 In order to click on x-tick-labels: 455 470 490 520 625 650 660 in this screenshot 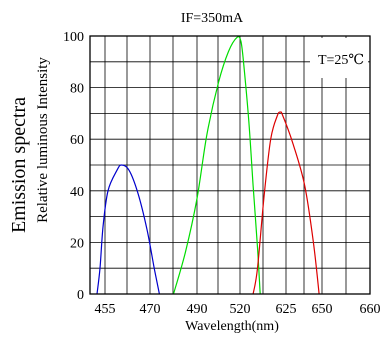, I will do `click(237, 309)`.